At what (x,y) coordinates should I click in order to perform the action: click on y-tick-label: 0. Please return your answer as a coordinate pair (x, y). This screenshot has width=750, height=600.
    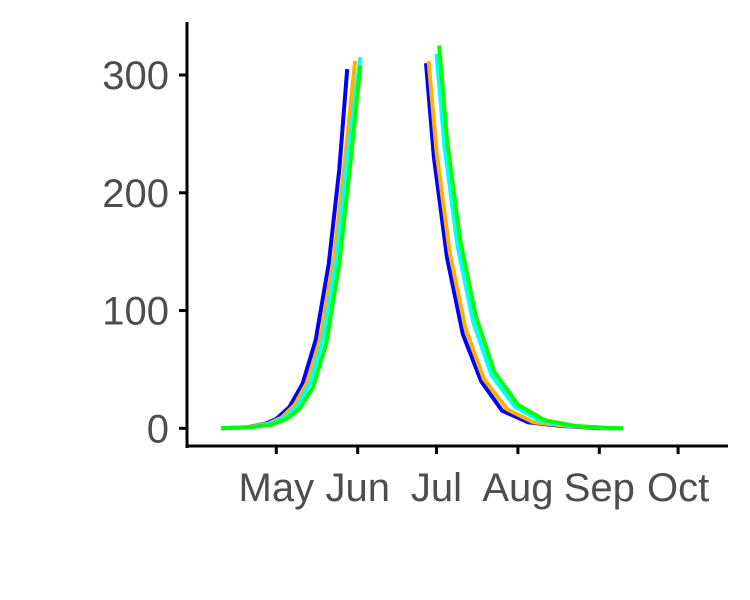
    Looking at the image, I should click on (158, 429).